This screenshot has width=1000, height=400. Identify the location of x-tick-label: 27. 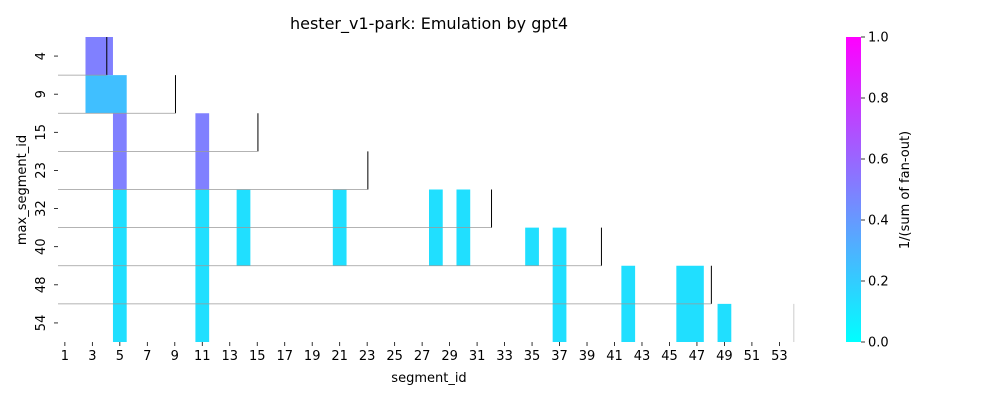
(422, 356).